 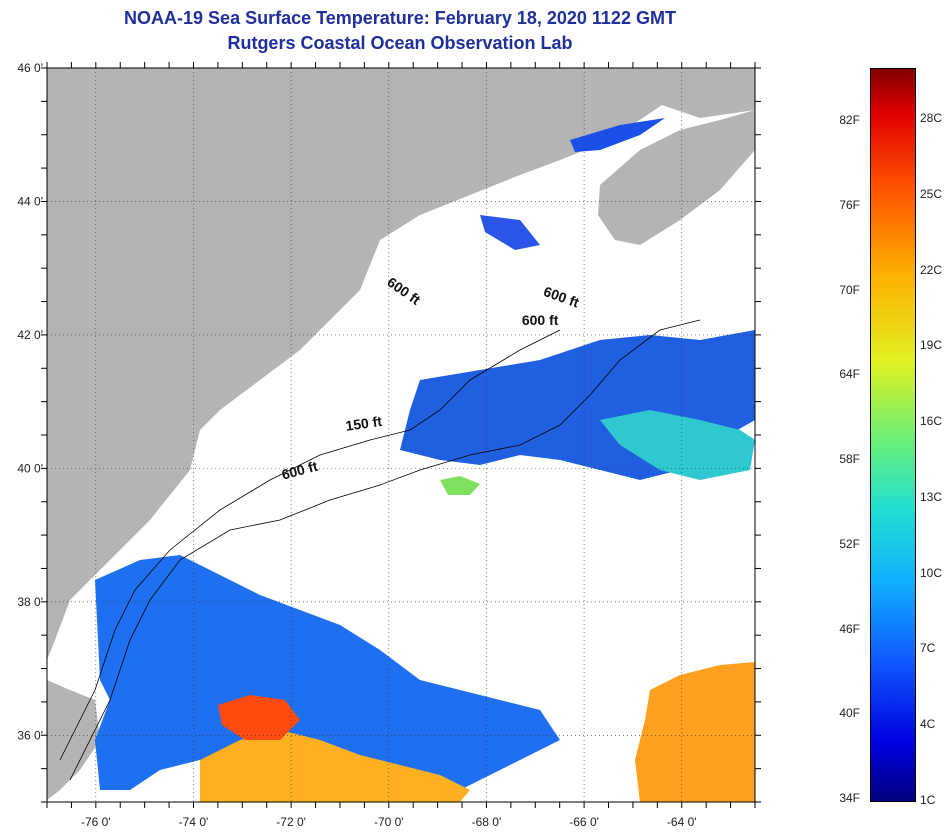 What do you see at coordinates (30, 335) in the screenshot?
I see `lat-tick-label: 42 0'` at bounding box center [30, 335].